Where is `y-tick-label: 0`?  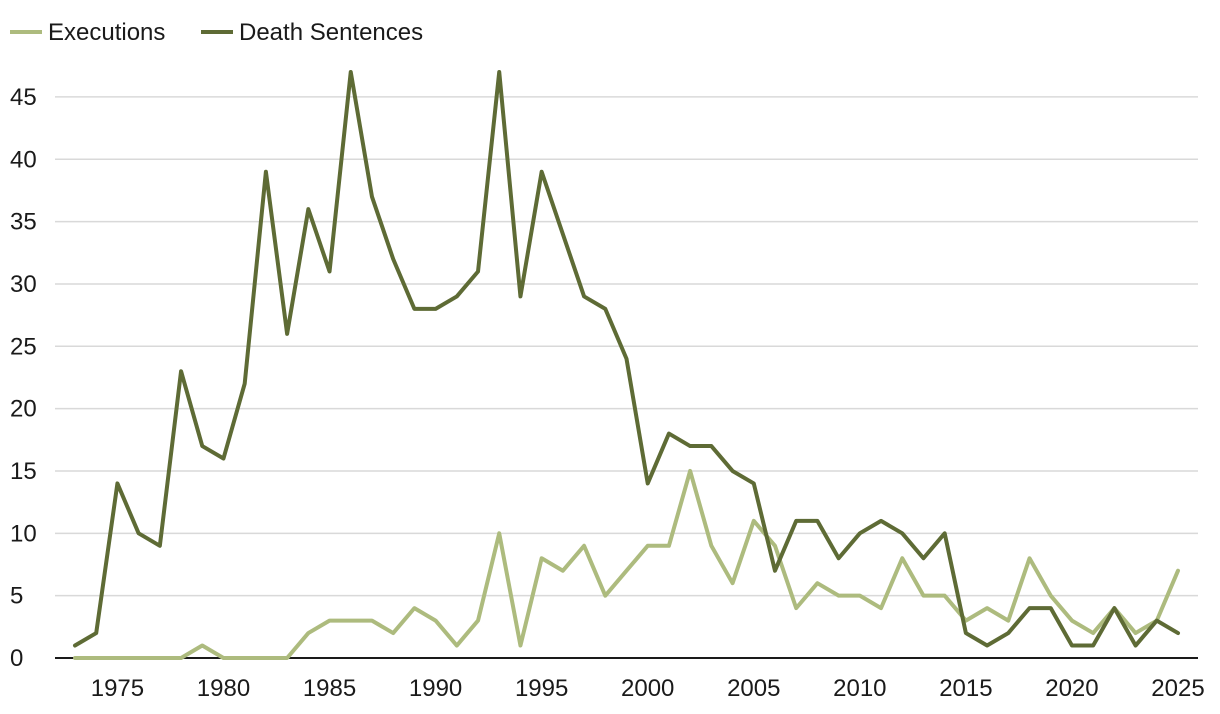 y-tick-label: 0 is located at coordinates (16, 658).